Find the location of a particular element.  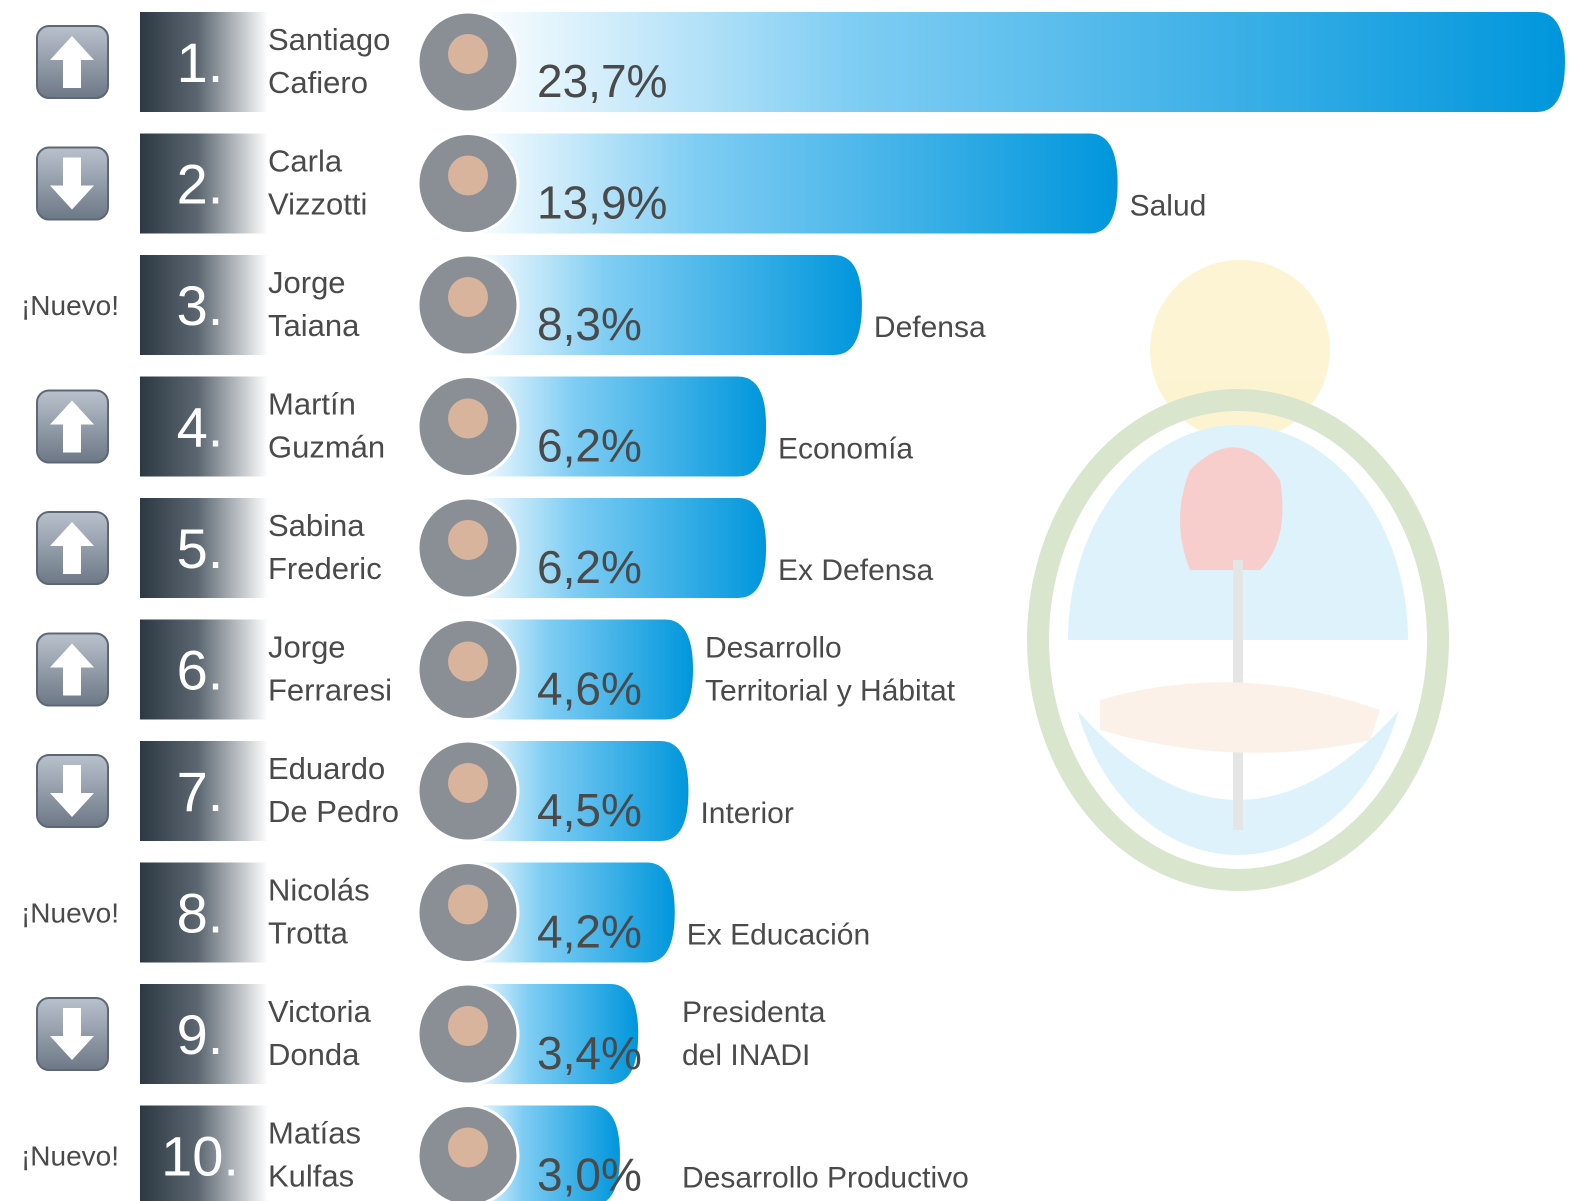

value-label: 3,0% is located at coordinates (589, 1175).